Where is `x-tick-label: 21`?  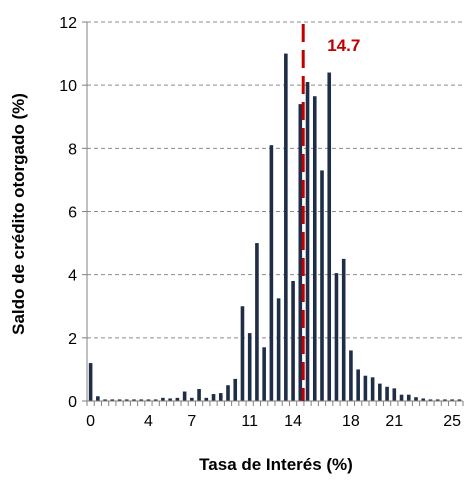 x-tick-label: 21 is located at coordinates (394, 421).